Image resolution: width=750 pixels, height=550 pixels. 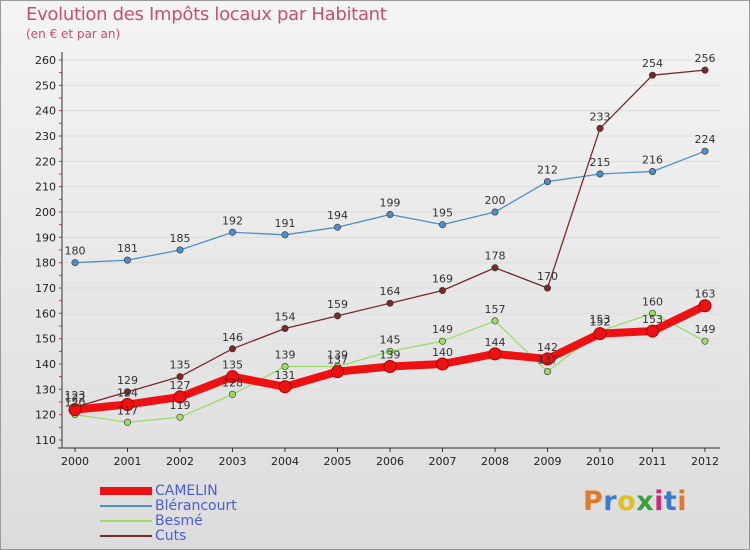 I want to click on y-tick-label: 240, so click(x=45, y=111).